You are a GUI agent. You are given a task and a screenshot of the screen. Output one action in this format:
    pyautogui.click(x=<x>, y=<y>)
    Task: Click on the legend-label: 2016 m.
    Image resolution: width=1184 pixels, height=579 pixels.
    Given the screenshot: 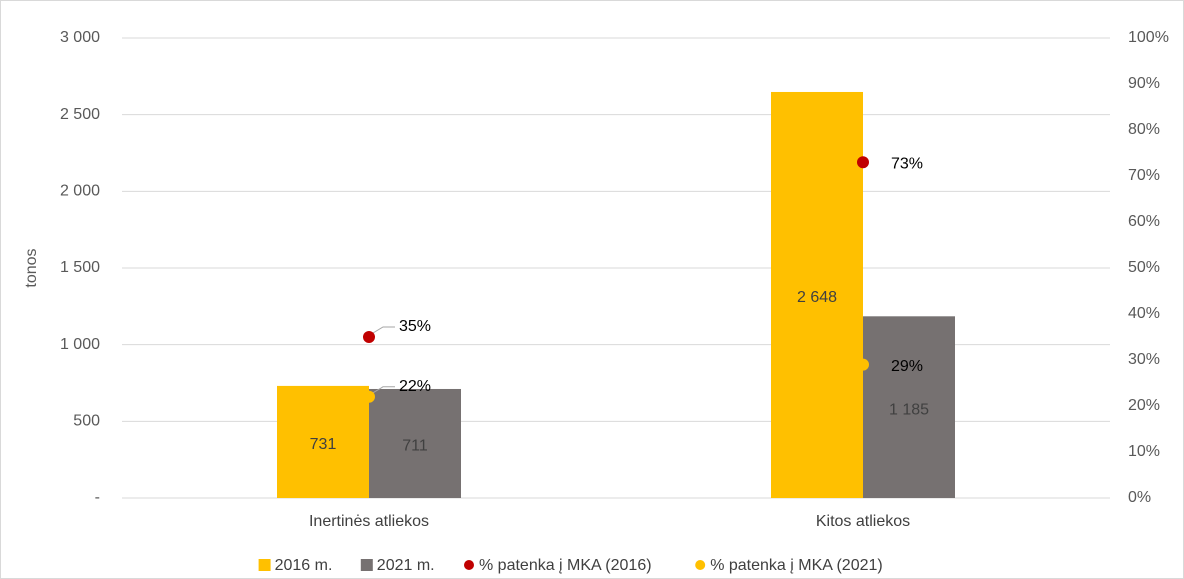 What is the action you would take?
    pyautogui.click(x=304, y=565)
    